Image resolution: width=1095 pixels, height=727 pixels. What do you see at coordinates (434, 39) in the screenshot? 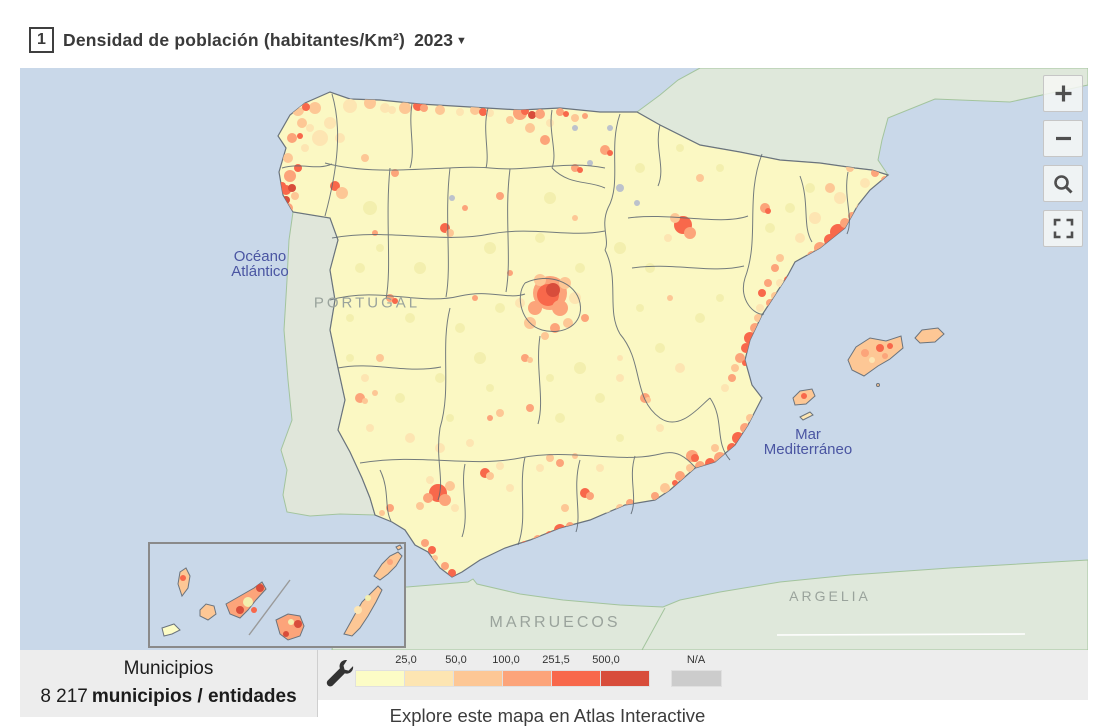
I see `year-value: 2023` at bounding box center [434, 39].